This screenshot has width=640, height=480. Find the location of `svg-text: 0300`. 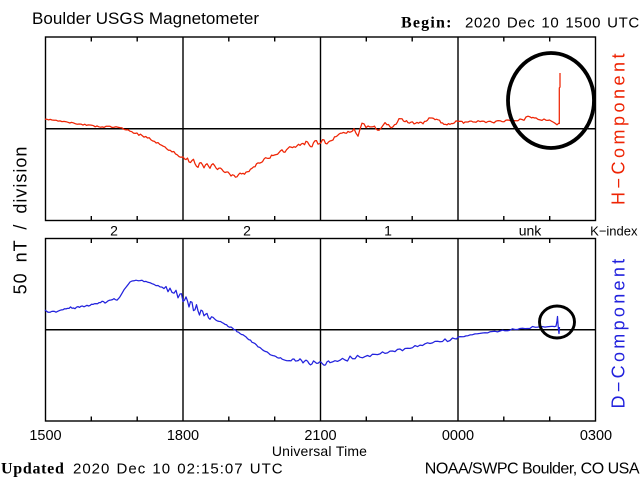

svg-text: 0300 is located at coordinates (596, 436).